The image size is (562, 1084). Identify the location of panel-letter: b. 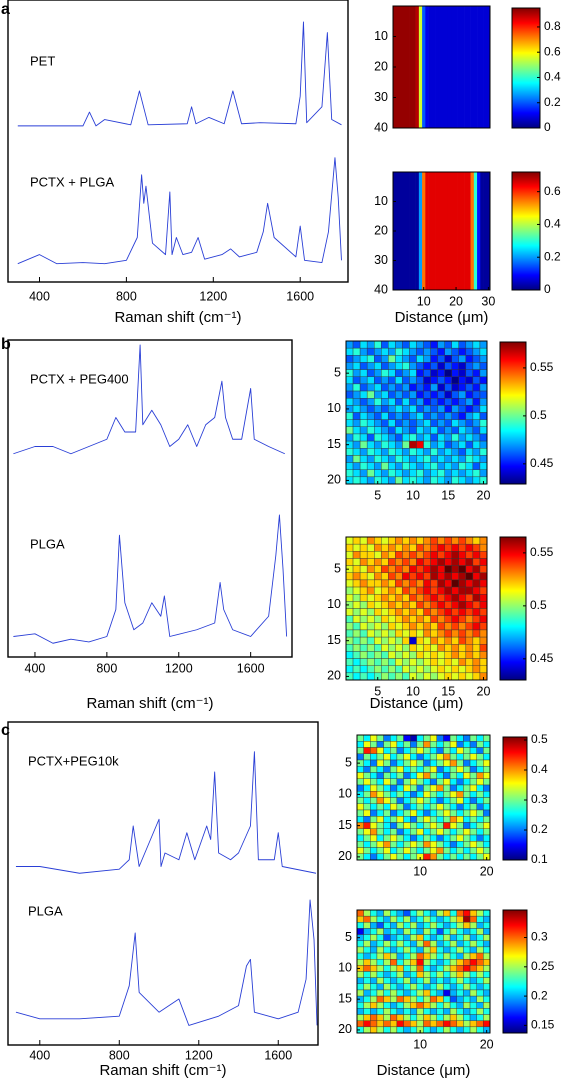
(6, 344).